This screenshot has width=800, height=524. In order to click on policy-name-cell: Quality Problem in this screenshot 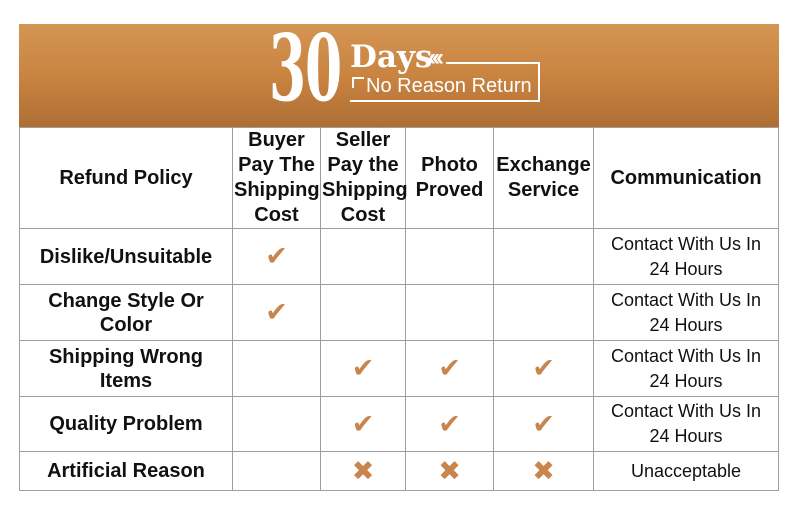, I will do `click(126, 424)`.